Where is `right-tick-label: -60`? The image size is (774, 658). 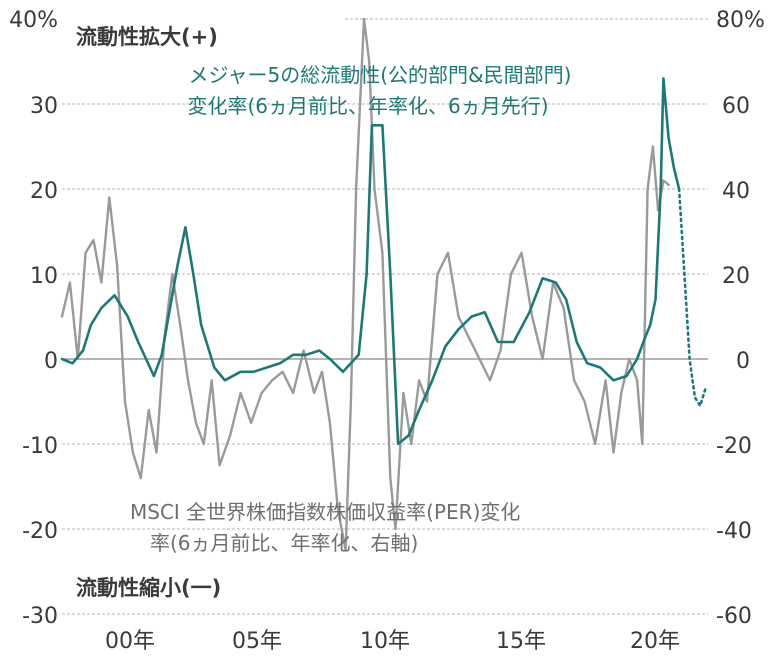
right-tick-label: -60 is located at coordinates (734, 616).